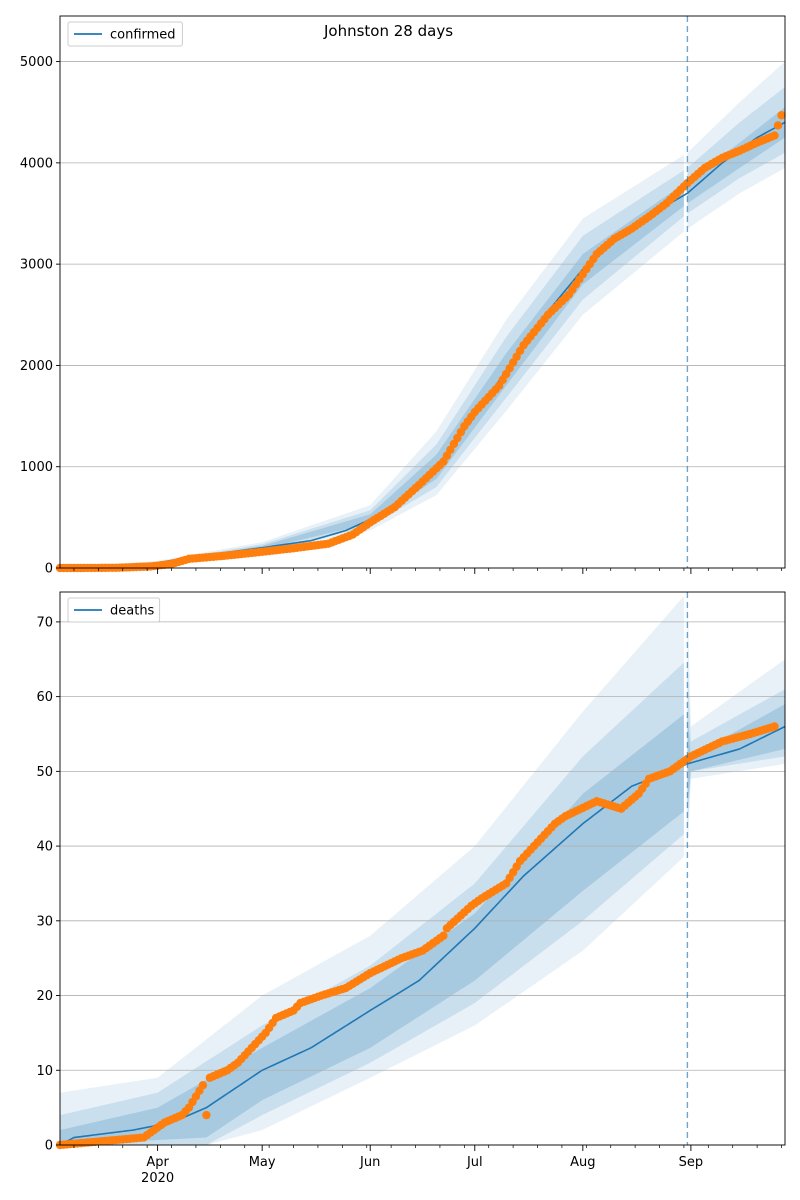  Describe the element at coordinates (474, 1162) in the screenshot. I see `x-tick-label: Jul` at that location.